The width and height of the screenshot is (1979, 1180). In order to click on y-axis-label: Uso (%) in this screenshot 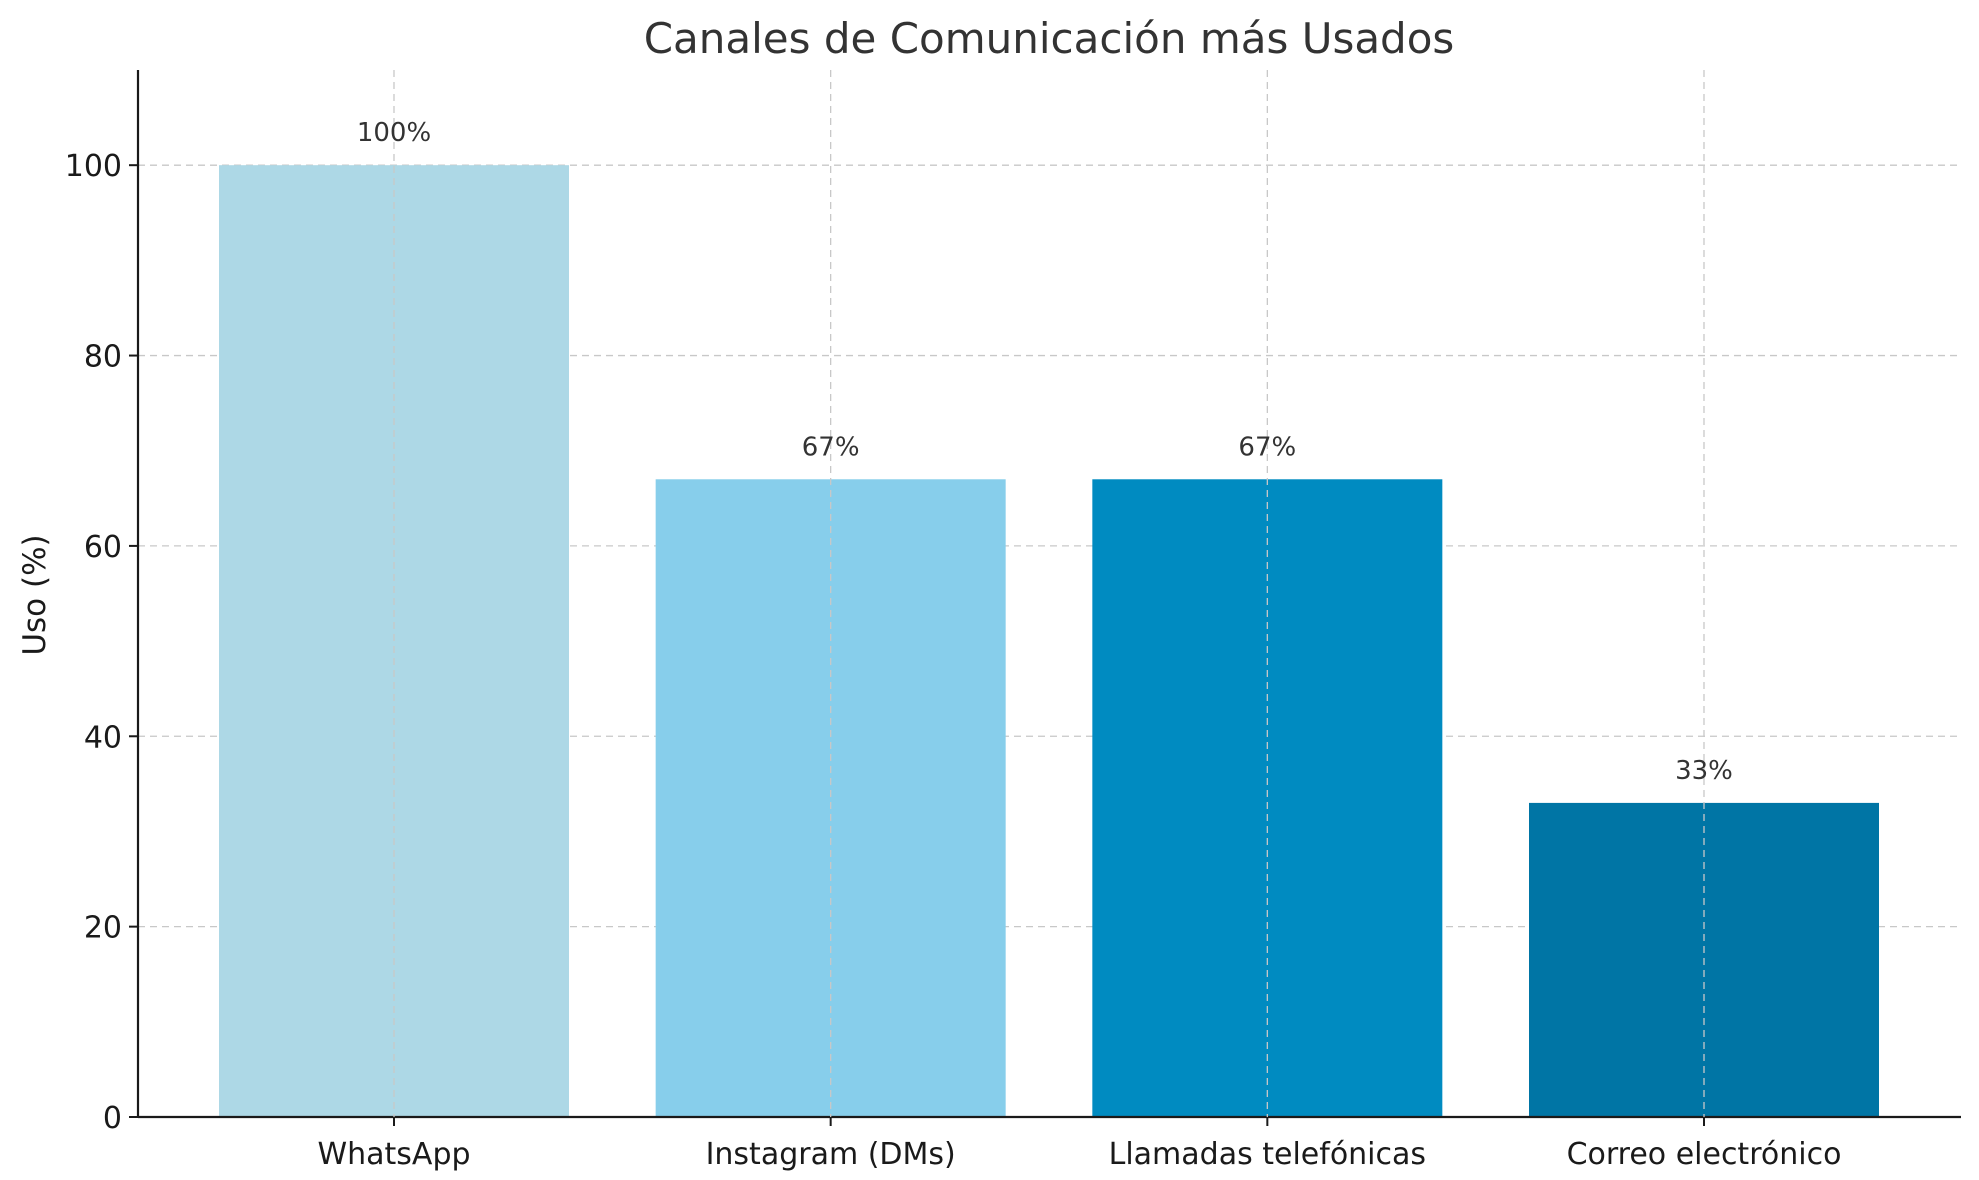, I will do `click(35, 594)`.